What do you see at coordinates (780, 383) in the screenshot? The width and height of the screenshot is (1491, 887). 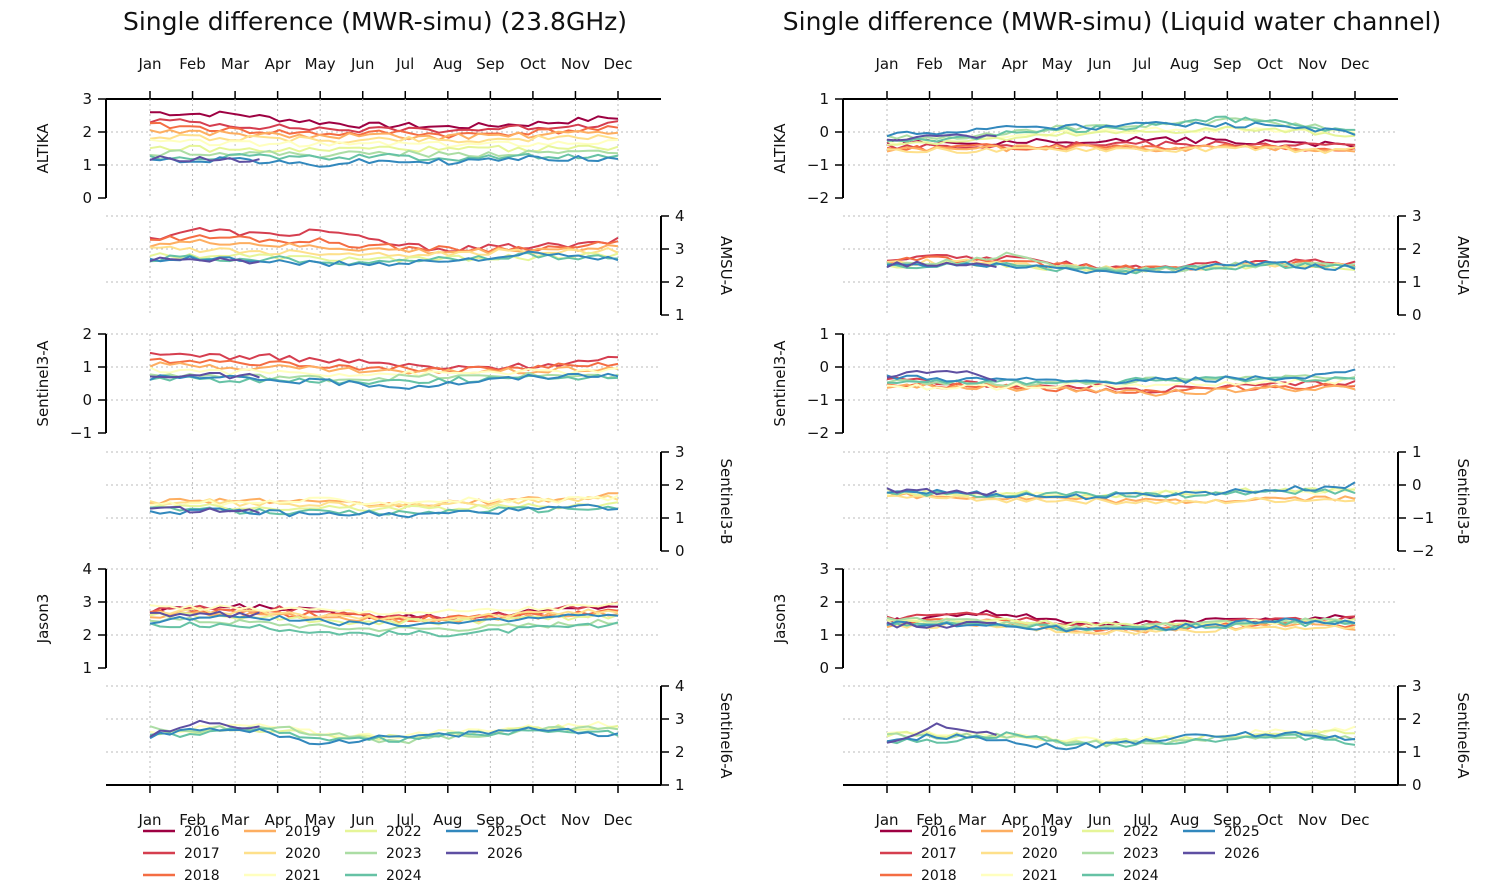 I see `panel-label: Sentinel3-A` at bounding box center [780, 383].